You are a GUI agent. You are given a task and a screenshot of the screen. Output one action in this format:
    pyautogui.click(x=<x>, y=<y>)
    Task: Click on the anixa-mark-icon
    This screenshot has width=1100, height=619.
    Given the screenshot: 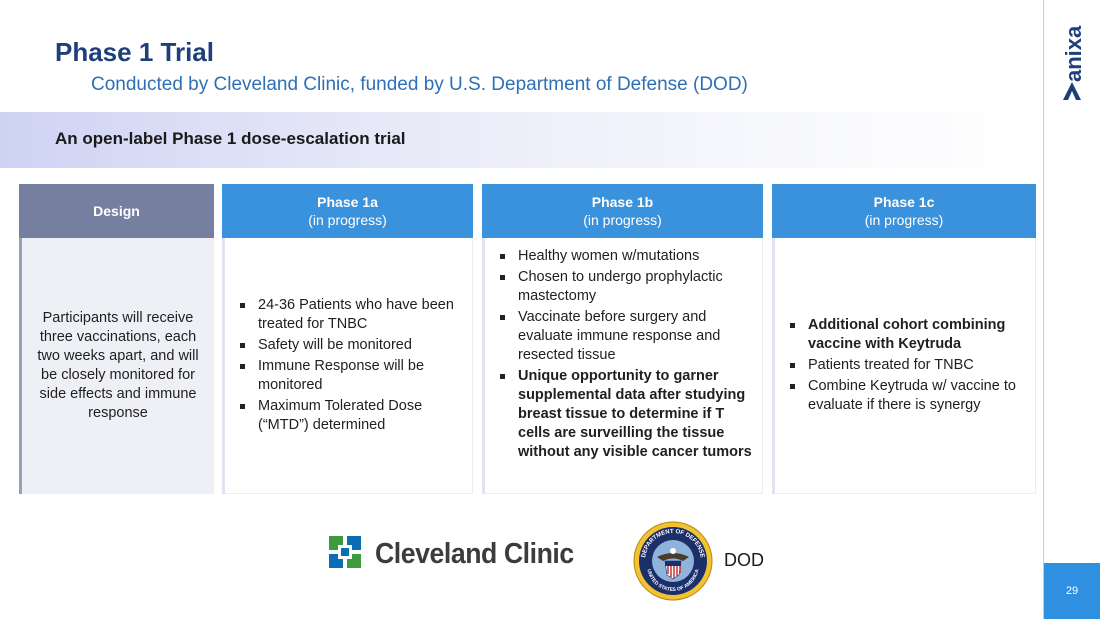 What is the action you would take?
    pyautogui.click(x=1072, y=91)
    